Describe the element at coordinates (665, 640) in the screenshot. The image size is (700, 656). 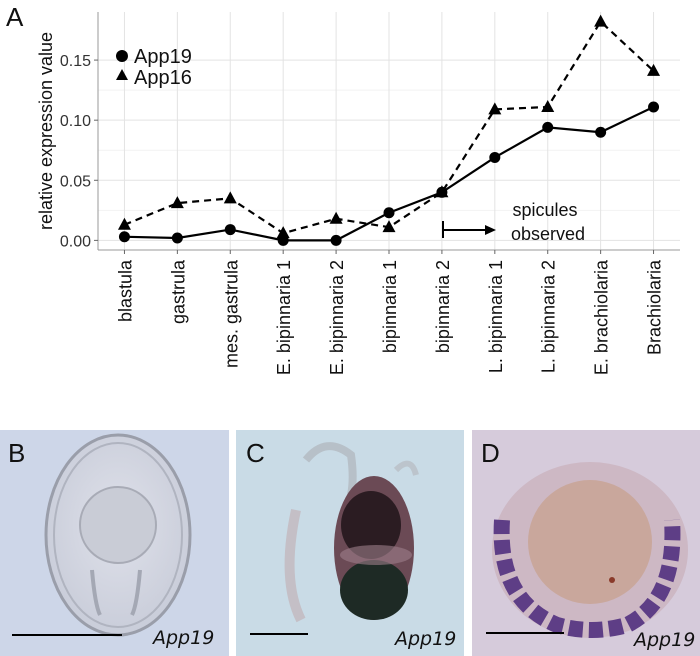
I see `gene-label-d: App19` at that location.